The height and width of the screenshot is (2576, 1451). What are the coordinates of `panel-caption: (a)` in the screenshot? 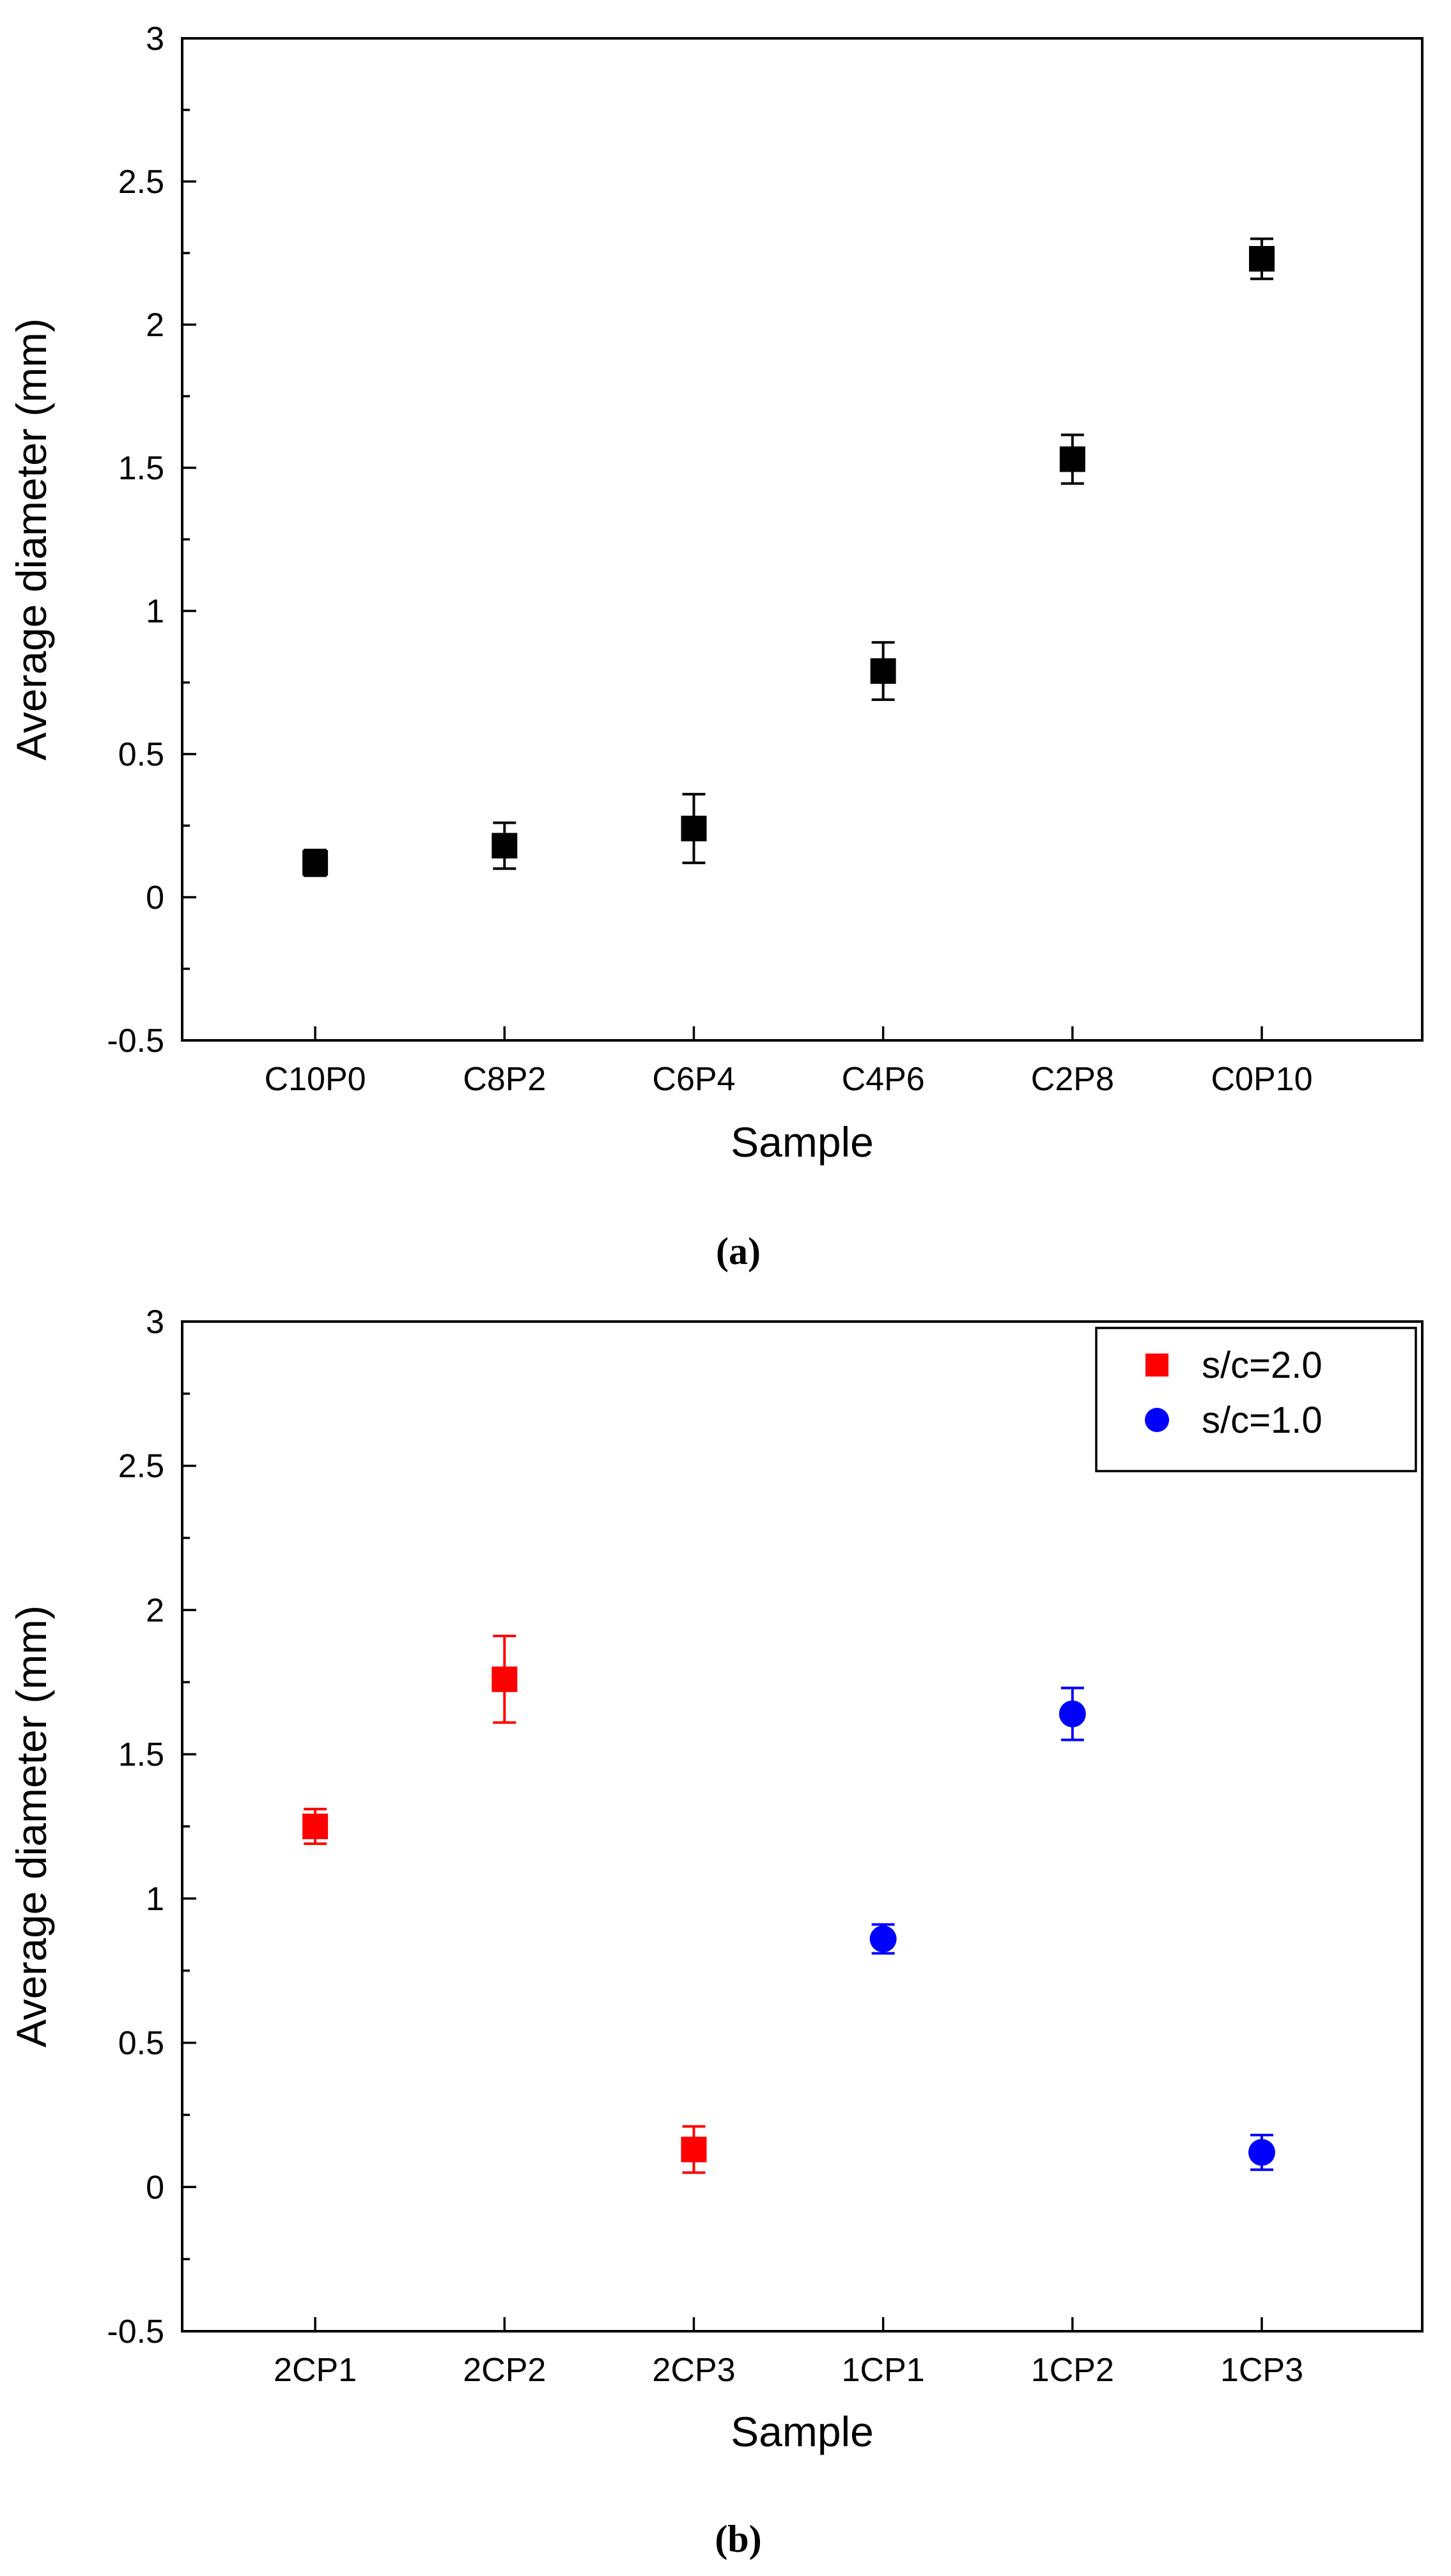 It's located at (738, 1251).